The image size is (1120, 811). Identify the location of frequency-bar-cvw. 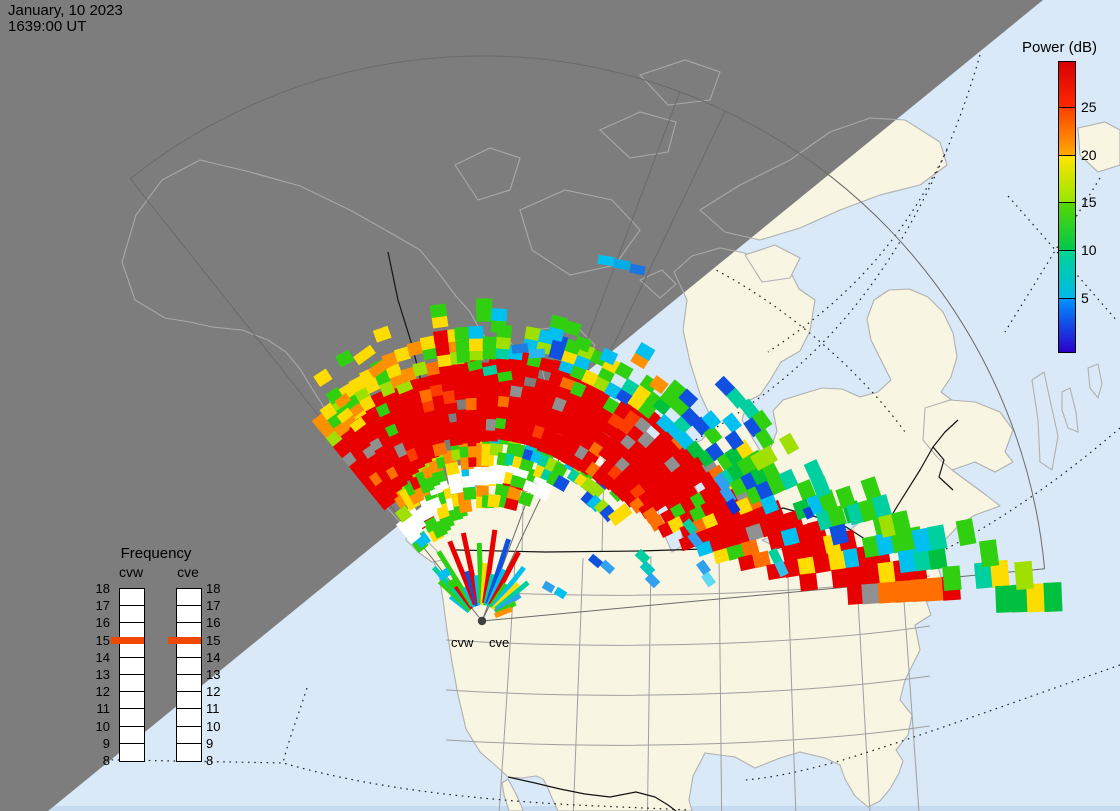
(132, 675).